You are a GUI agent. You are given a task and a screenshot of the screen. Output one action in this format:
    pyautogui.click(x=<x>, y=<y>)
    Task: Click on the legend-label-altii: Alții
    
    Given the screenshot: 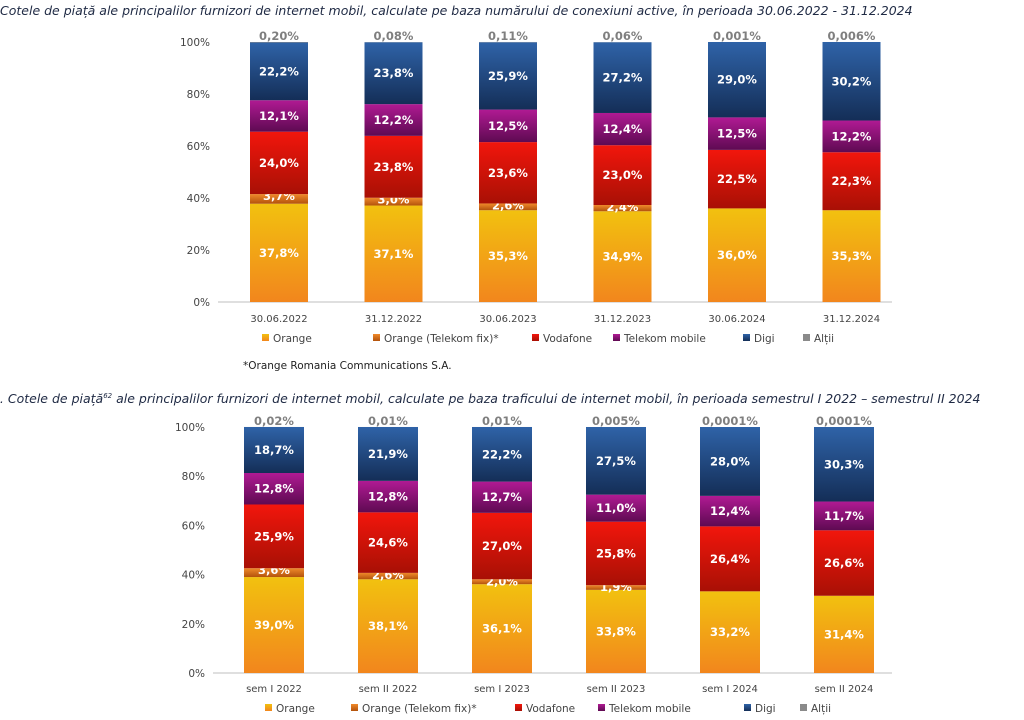 What is the action you would take?
    pyautogui.click(x=824, y=339)
    